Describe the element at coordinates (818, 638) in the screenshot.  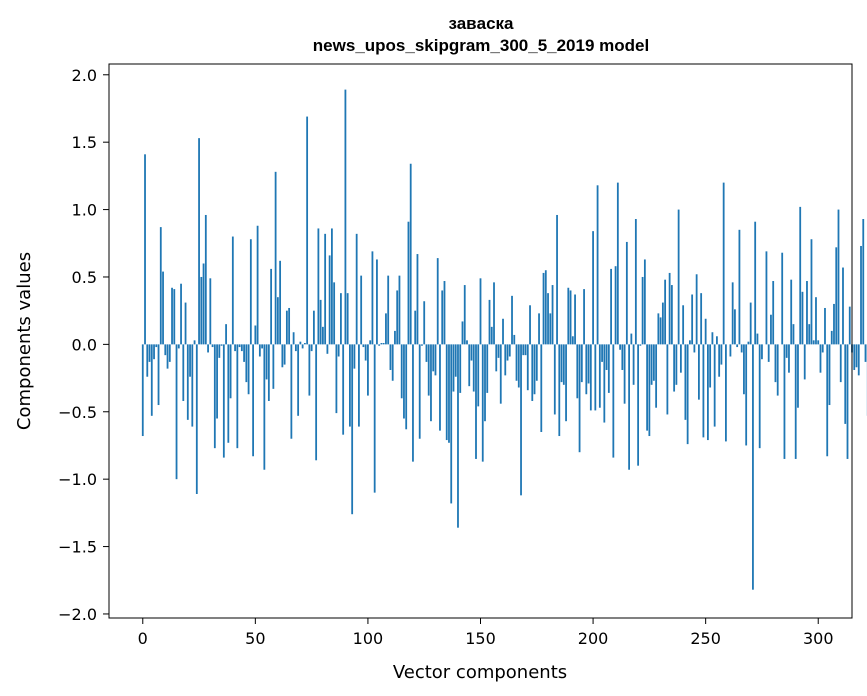
I see `x-tick-label: 300` at that location.